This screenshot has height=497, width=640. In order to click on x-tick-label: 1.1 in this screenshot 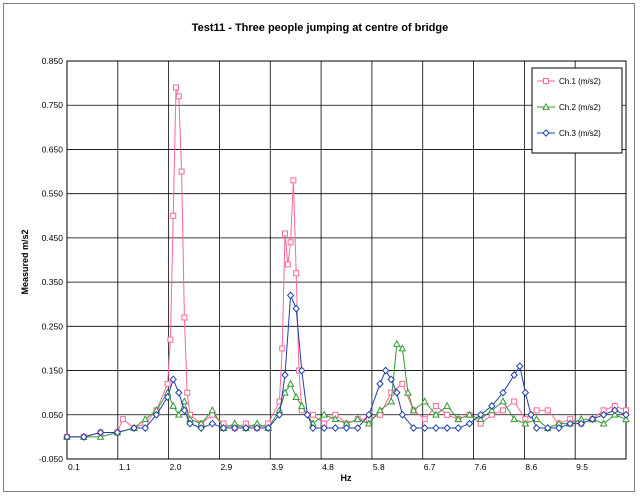, I will do `click(125, 467)`.